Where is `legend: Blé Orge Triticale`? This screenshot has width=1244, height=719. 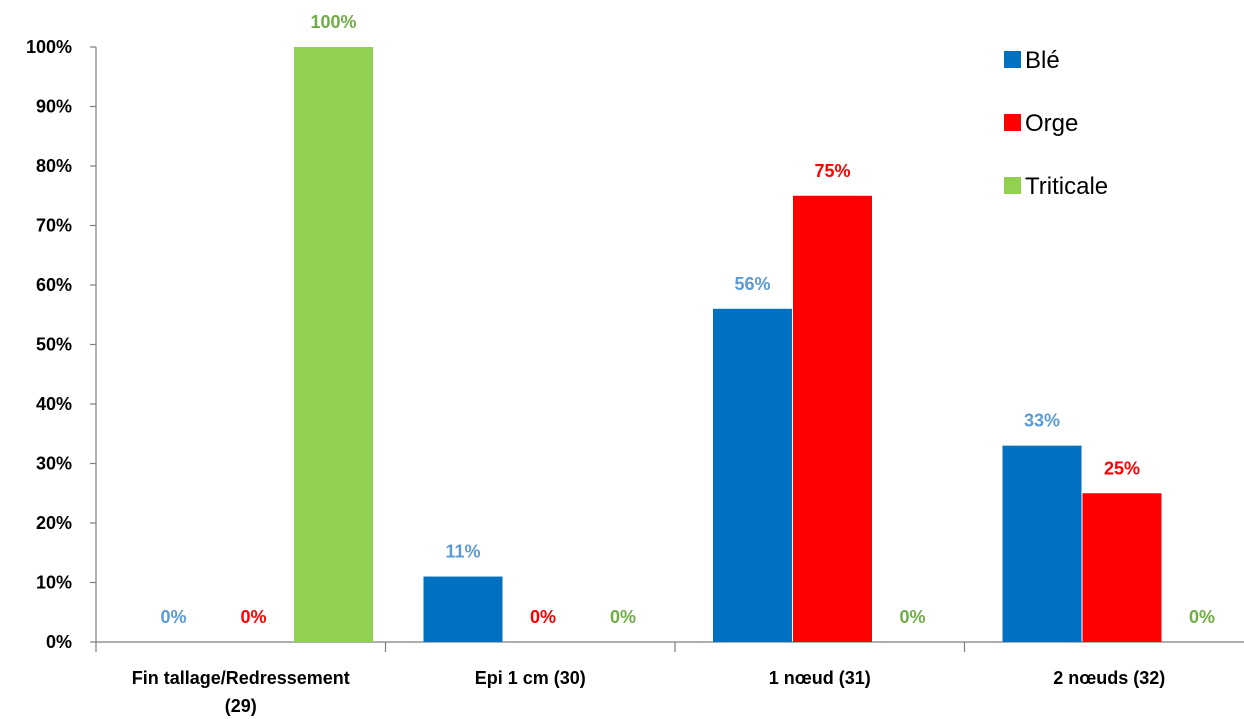 legend: Blé Orge Triticale is located at coordinates (1056, 123).